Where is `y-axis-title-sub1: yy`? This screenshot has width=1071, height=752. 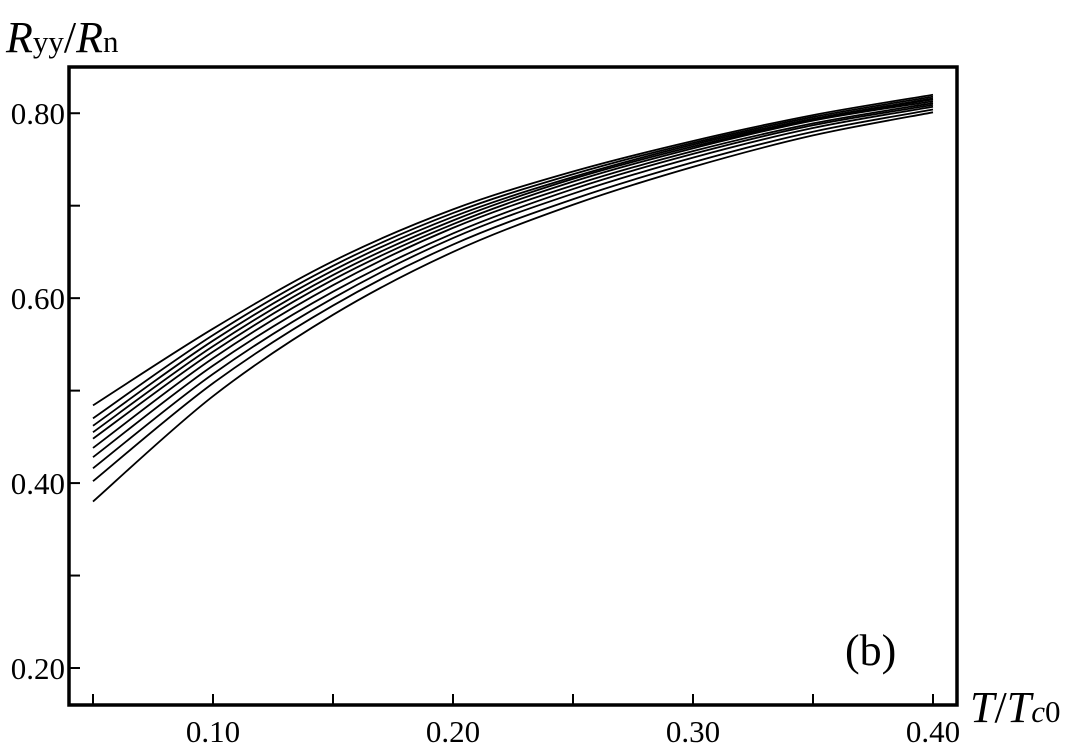
y-axis-title-sub1: yy is located at coordinates (49, 41).